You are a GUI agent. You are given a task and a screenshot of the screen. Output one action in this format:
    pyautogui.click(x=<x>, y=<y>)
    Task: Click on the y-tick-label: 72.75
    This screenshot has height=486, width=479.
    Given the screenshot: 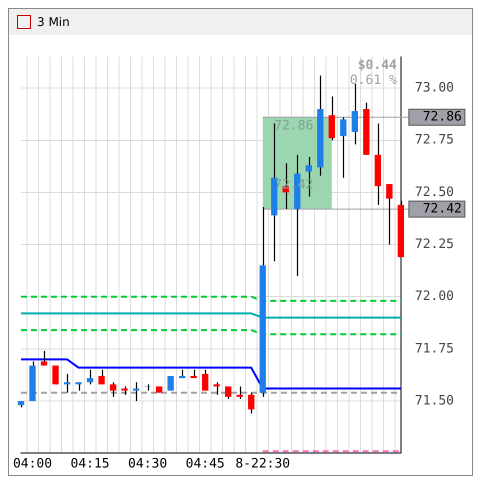 What is the action you would take?
    pyautogui.click(x=434, y=140)
    